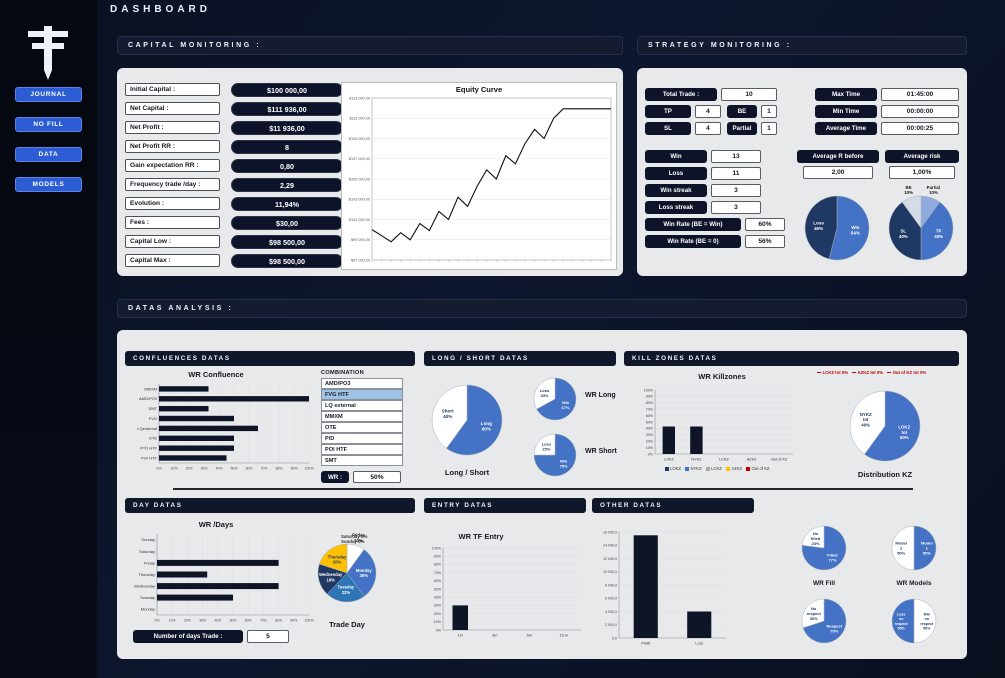 The image size is (1005, 678). What do you see at coordinates (676, 207) in the screenshot?
I see `loss-streak-label: Loss streak` at bounding box center [676, 207].